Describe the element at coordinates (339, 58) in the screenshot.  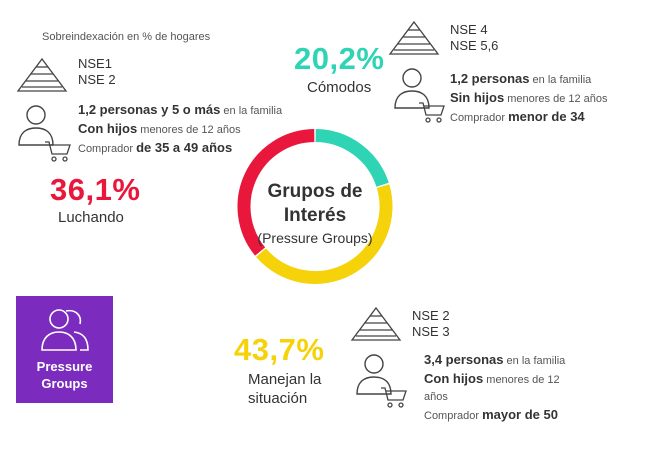
I see `comodos-percent: 20,2%` at that location.